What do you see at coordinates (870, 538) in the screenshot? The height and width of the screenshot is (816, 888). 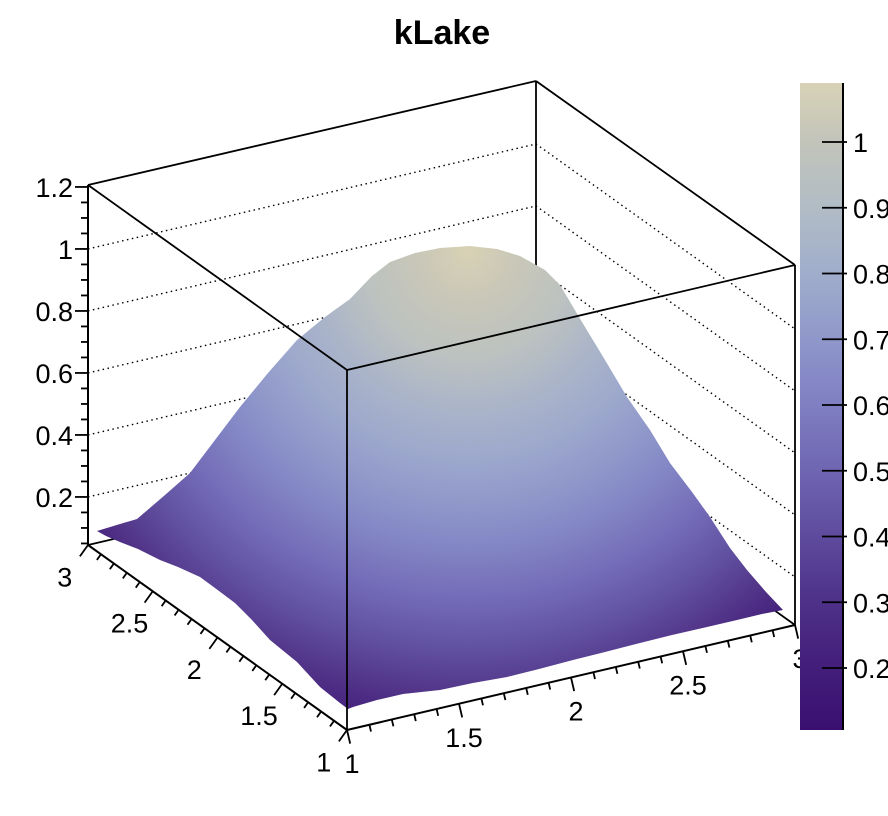 I see `palette-tick-label: 0.4` at bounding box center [870, 538].